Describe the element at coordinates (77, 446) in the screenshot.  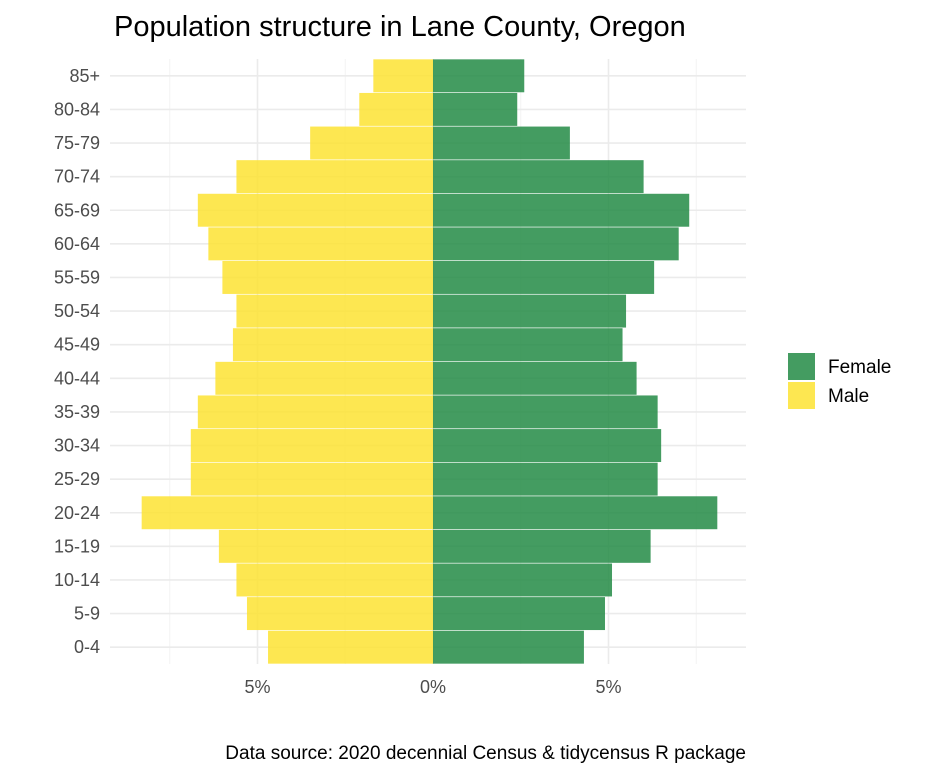
I see `y-tick-label: 30-34` at that location.